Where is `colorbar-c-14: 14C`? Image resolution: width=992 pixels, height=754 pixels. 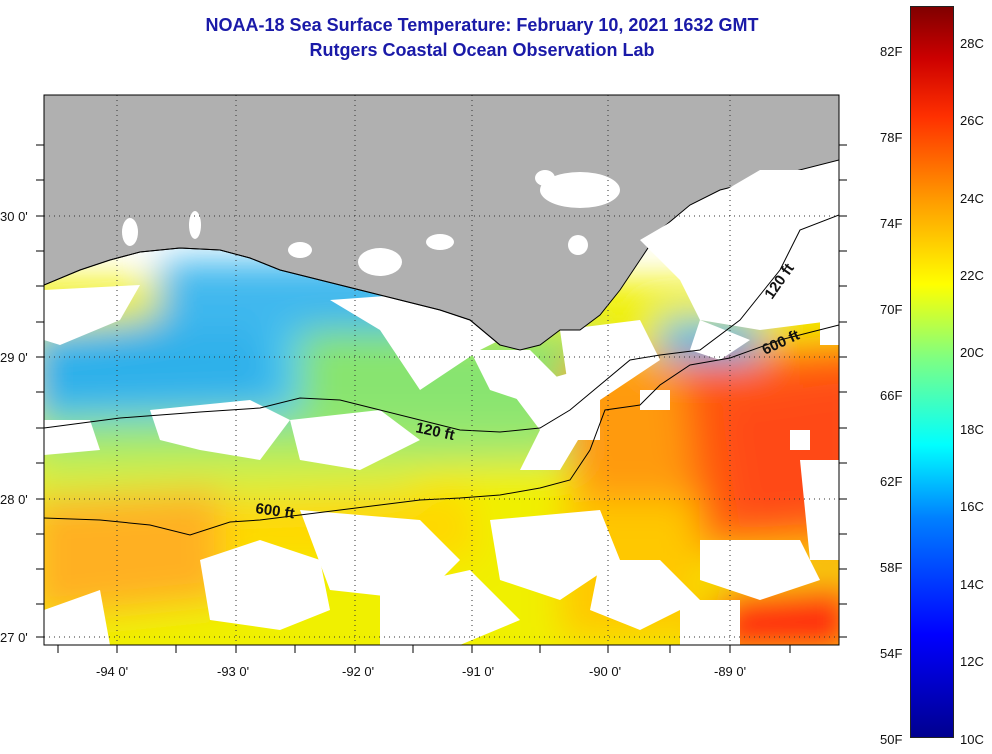 colorbar-c-14: 14C is located at coordinates (972, 584).